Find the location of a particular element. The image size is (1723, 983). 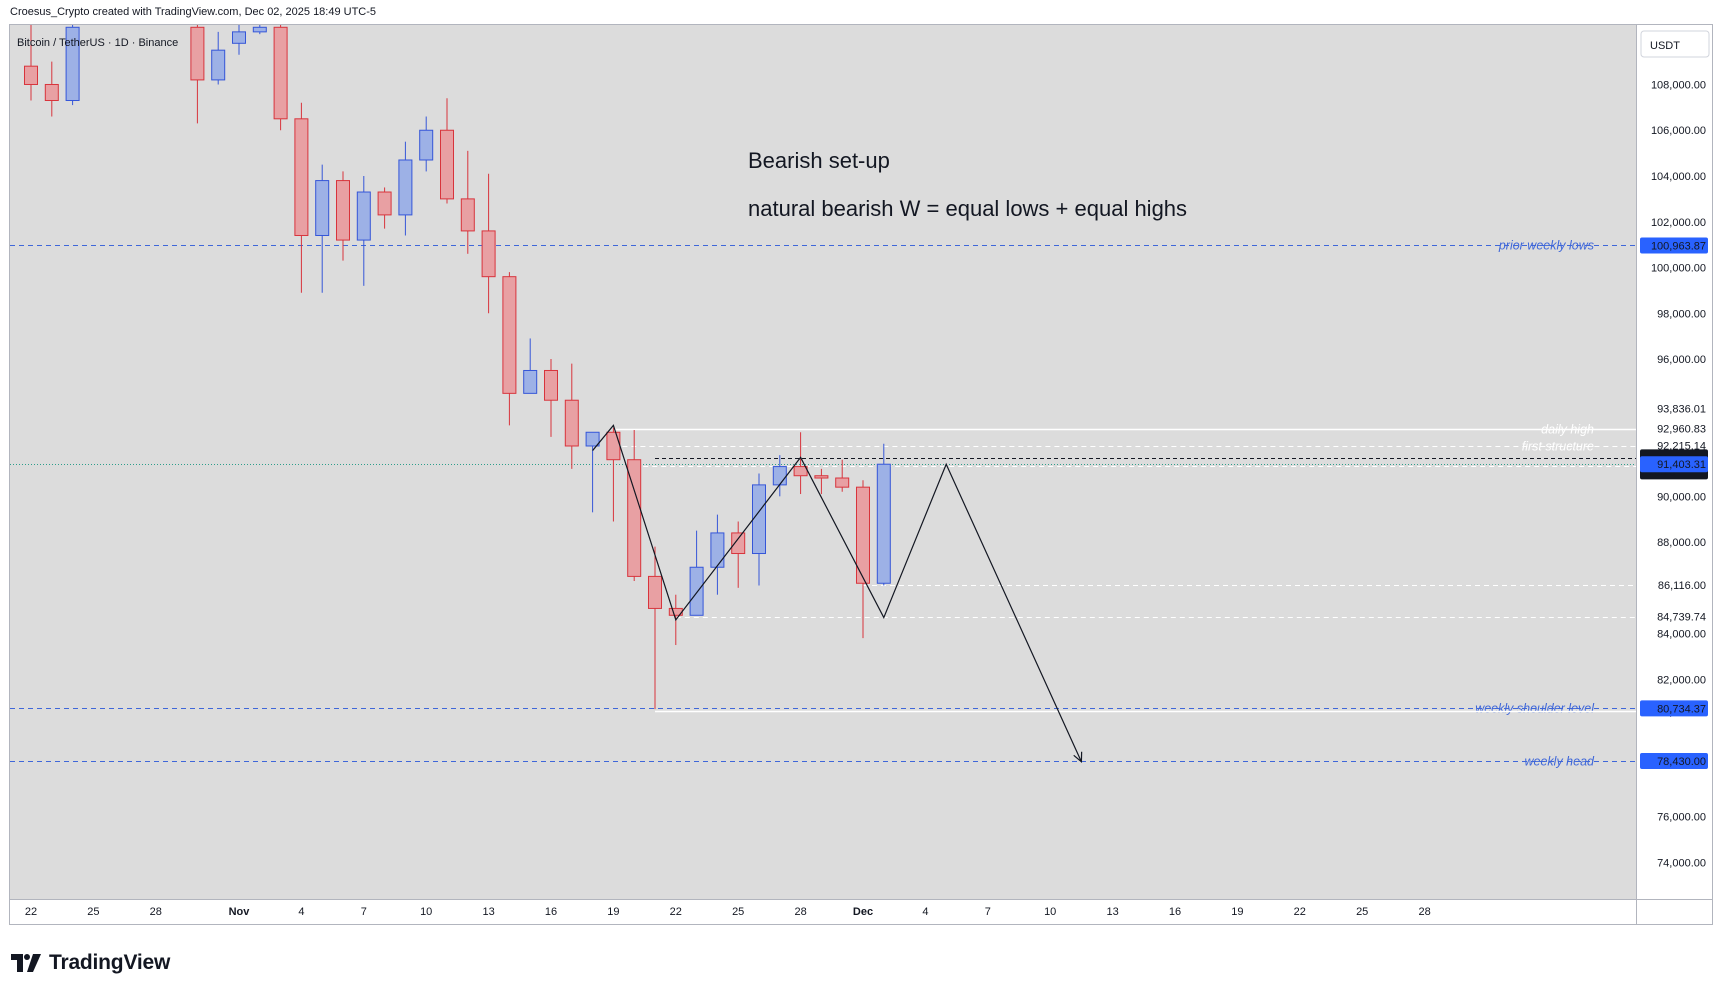

price-tick-label: 90,000.00 is located at coordinates (1681, 497).